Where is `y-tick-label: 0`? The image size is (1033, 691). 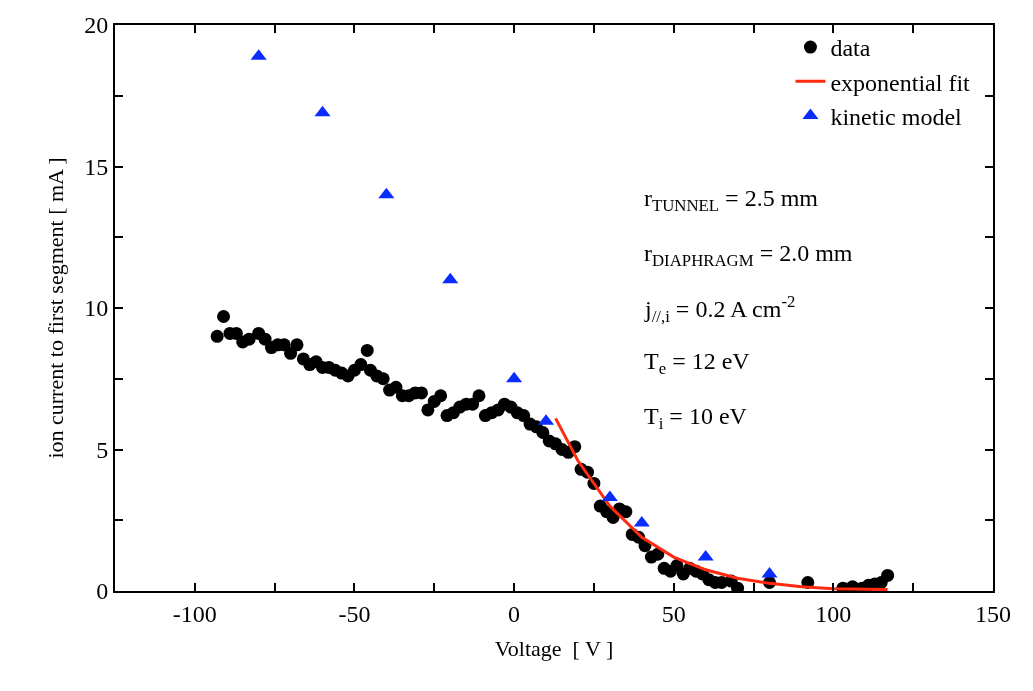
y-tick-label: 0 is located at coordinates (102, 591).